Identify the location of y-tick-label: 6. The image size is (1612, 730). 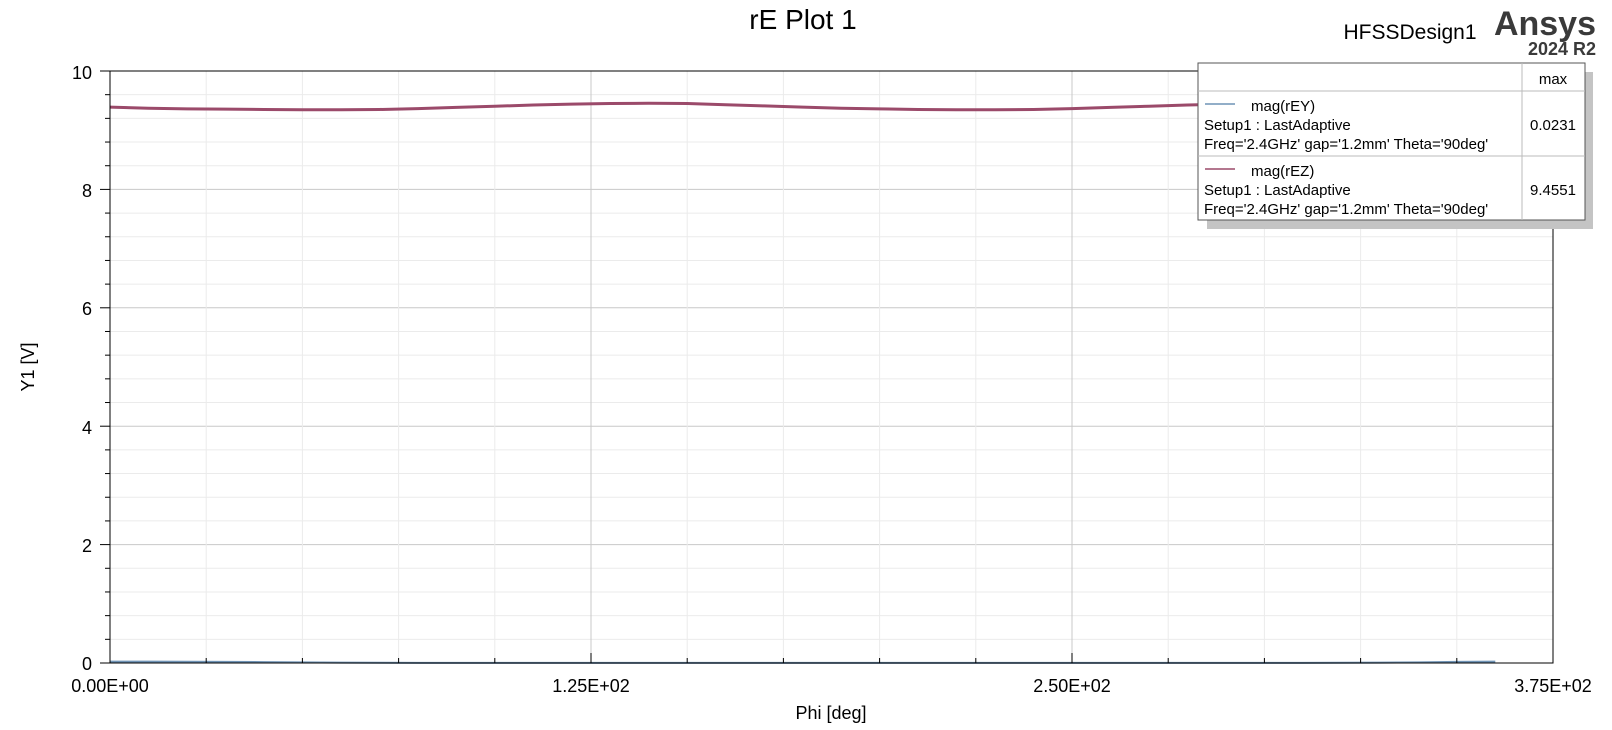
(87, 309).